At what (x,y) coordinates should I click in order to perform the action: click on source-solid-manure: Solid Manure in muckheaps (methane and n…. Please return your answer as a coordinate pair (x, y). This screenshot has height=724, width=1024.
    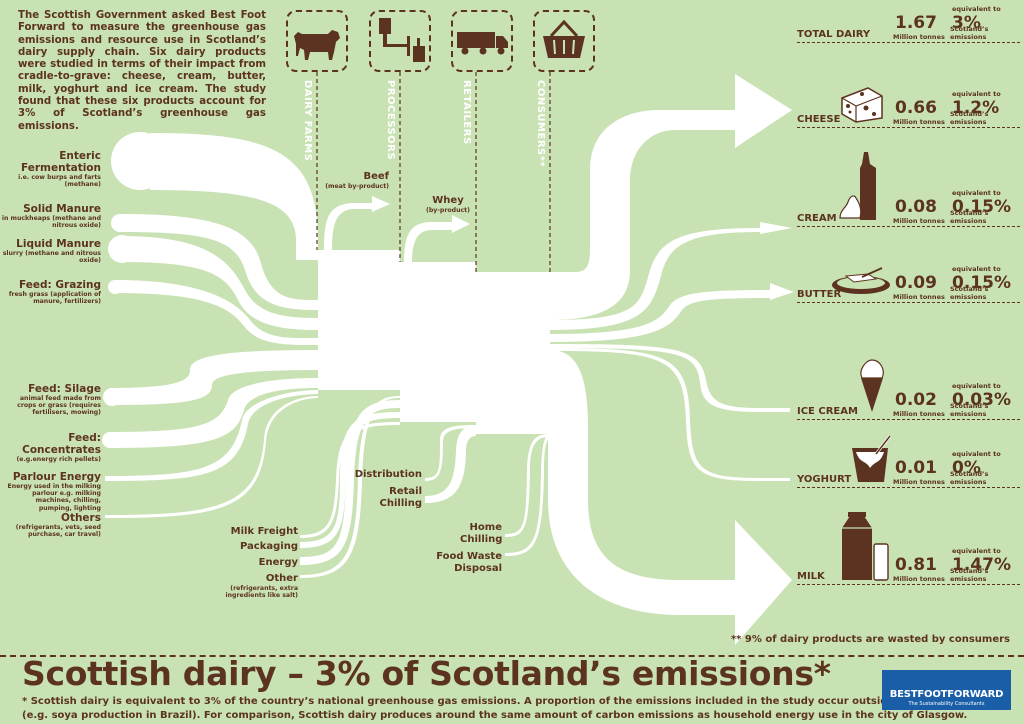
    Looking at the image, I should click on (51, 216).